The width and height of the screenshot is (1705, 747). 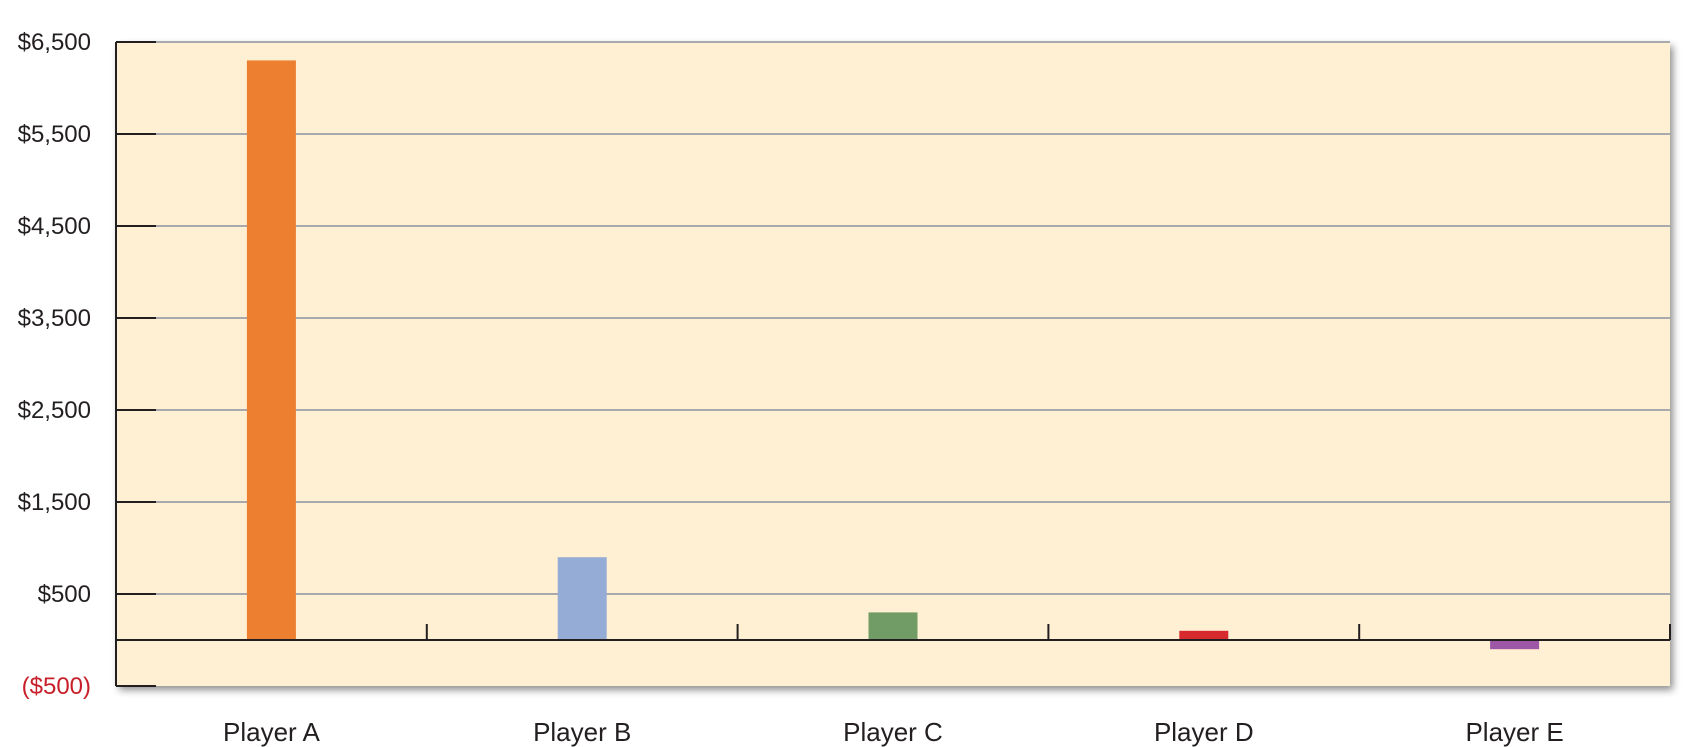 I want to click on y-tick-label: $2,500, so click(x=54, y=410).